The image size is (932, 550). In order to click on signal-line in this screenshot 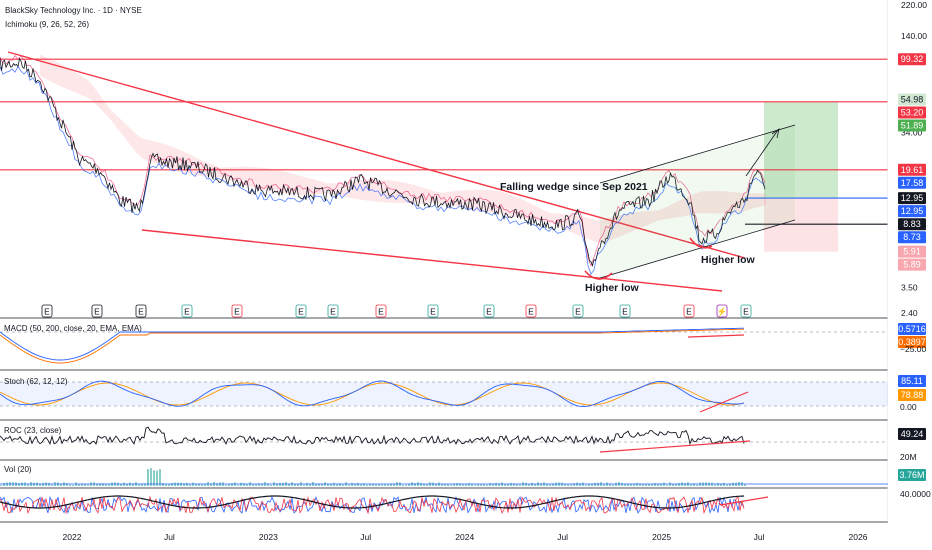, I will do `click(372, 346)`.